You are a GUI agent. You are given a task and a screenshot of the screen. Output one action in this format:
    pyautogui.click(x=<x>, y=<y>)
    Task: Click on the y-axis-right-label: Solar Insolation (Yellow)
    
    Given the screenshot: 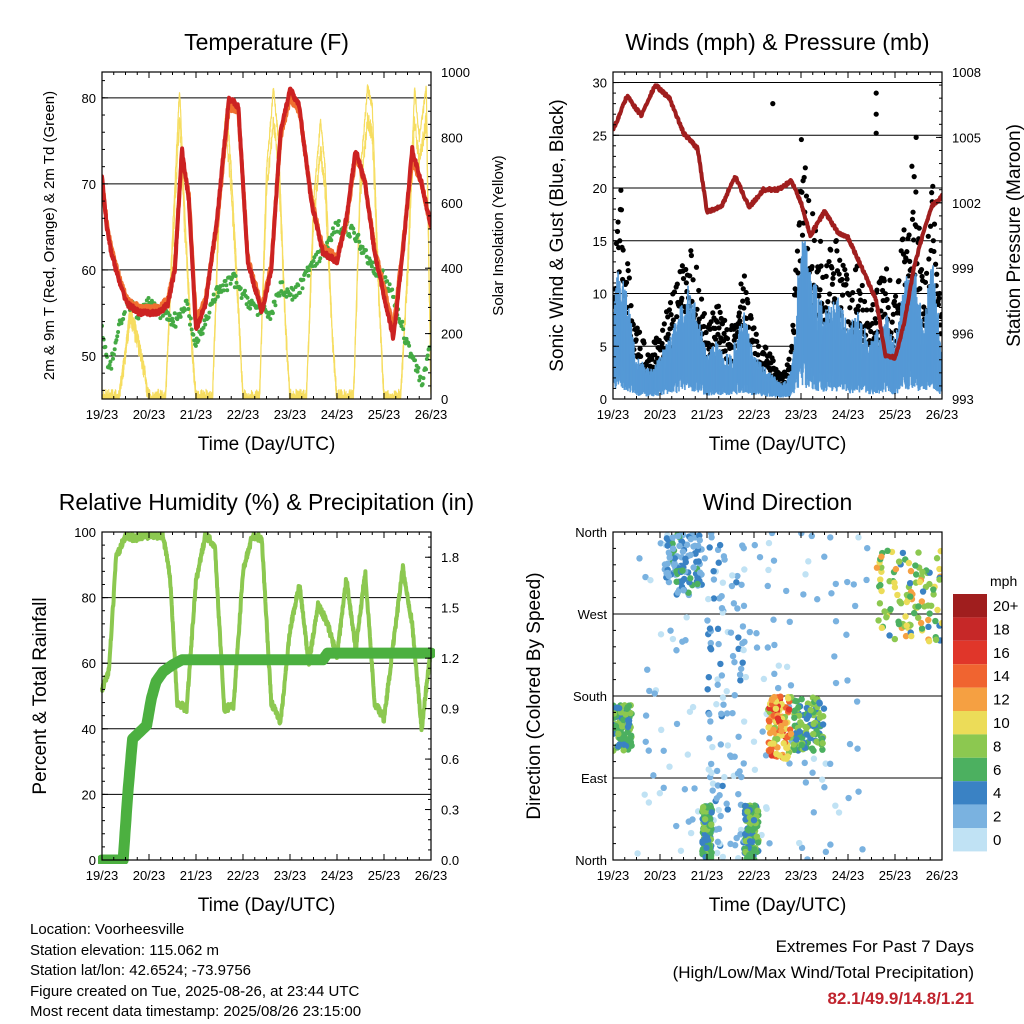 What is the action you would take?
    pyautogui.click(x=498, y=235)
    